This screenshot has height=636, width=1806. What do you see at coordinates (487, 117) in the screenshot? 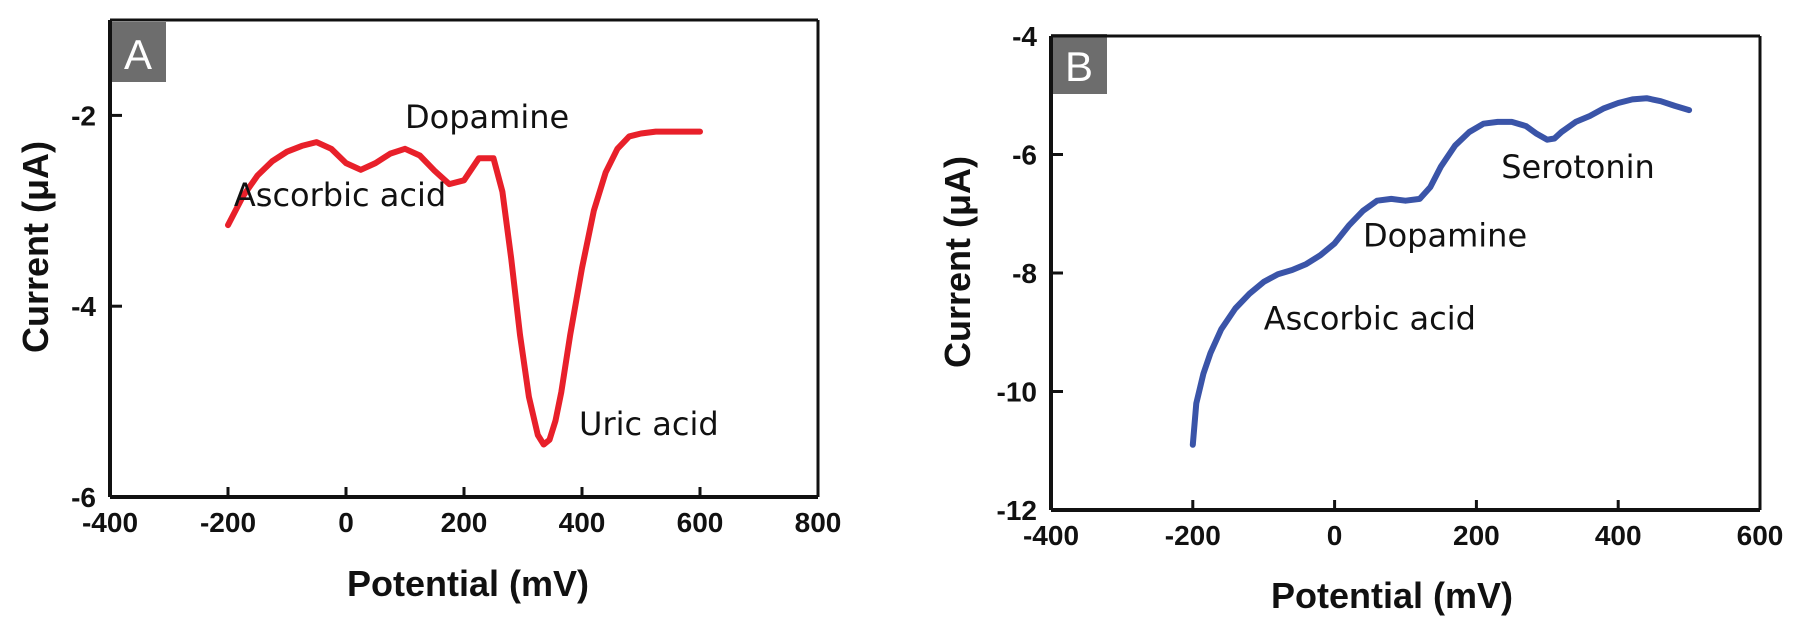
I see `panel-a-annotation: Dopamine` at bounding box center [487, 117].